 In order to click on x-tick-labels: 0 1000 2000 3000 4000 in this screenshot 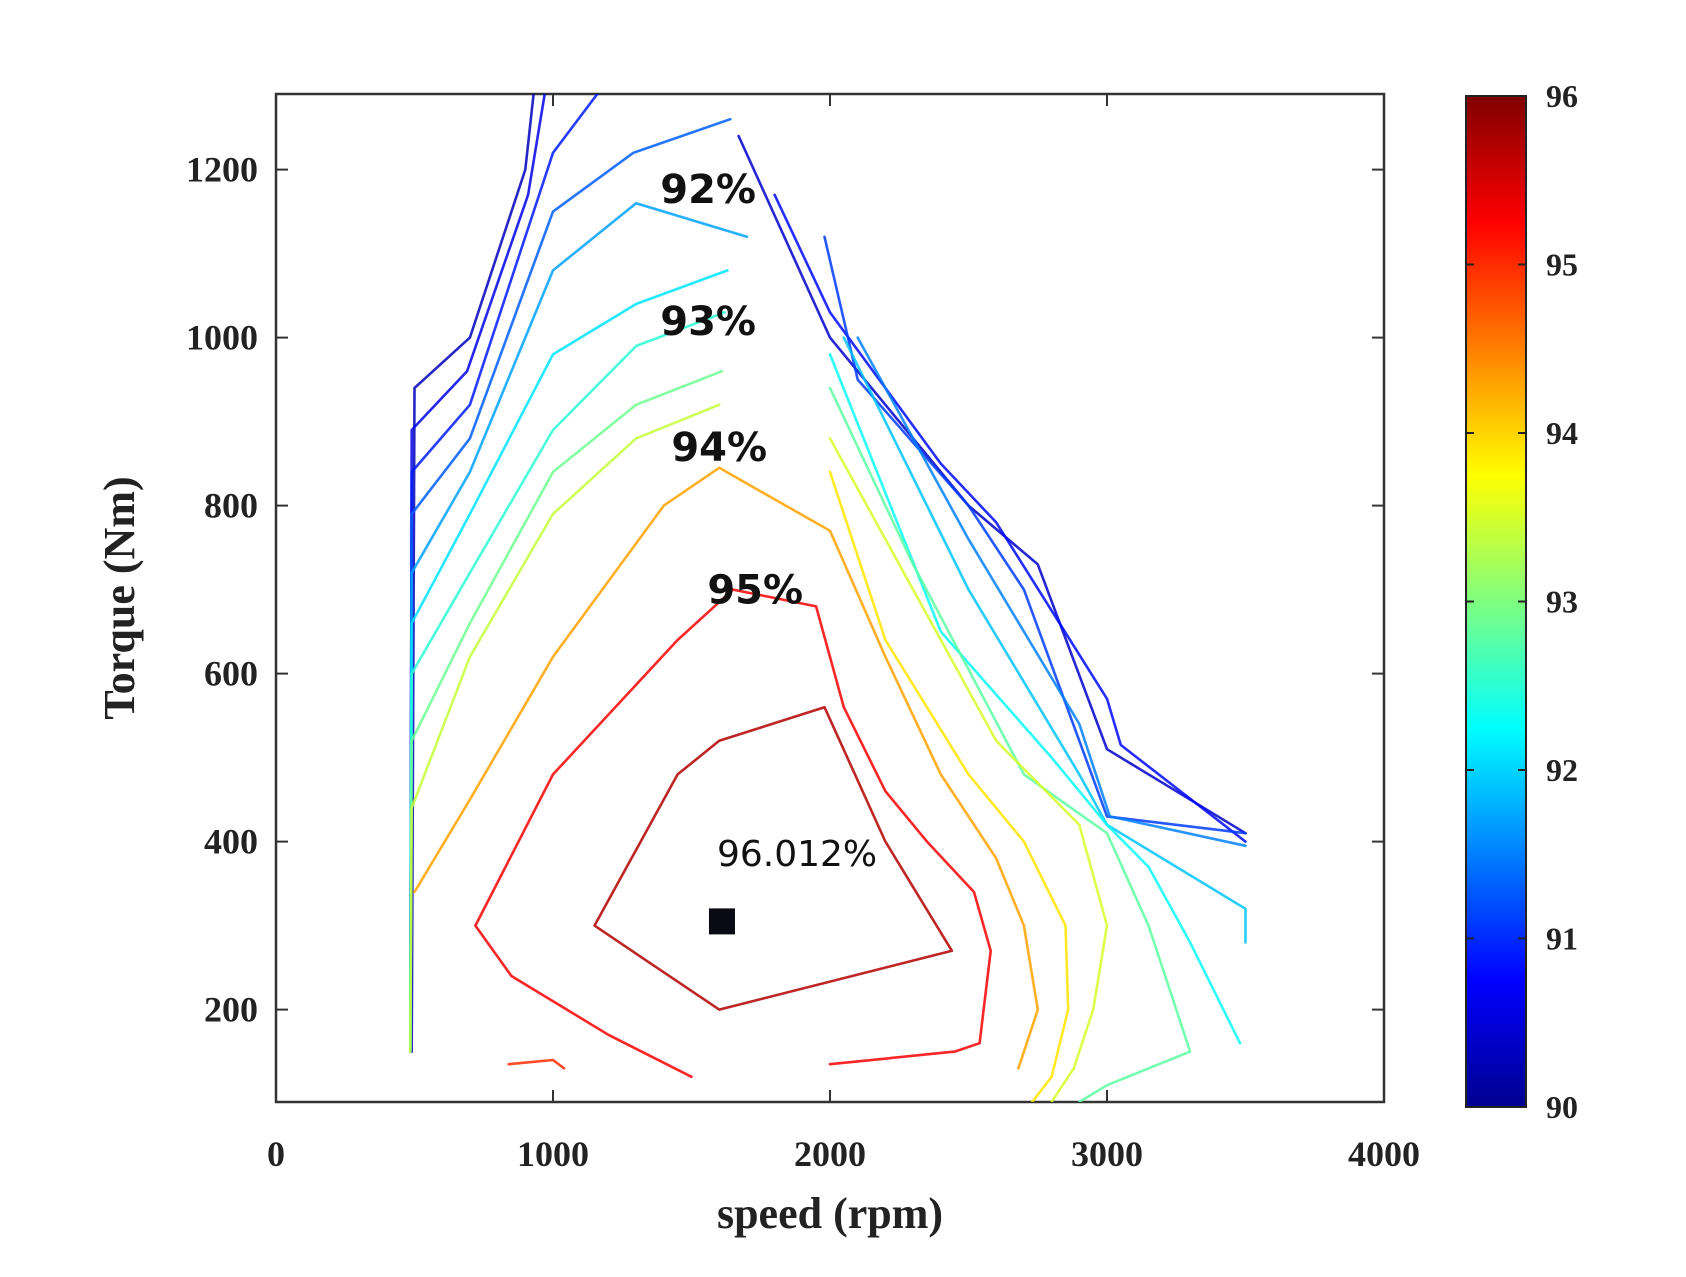, I will do `click(843, 1154)`.